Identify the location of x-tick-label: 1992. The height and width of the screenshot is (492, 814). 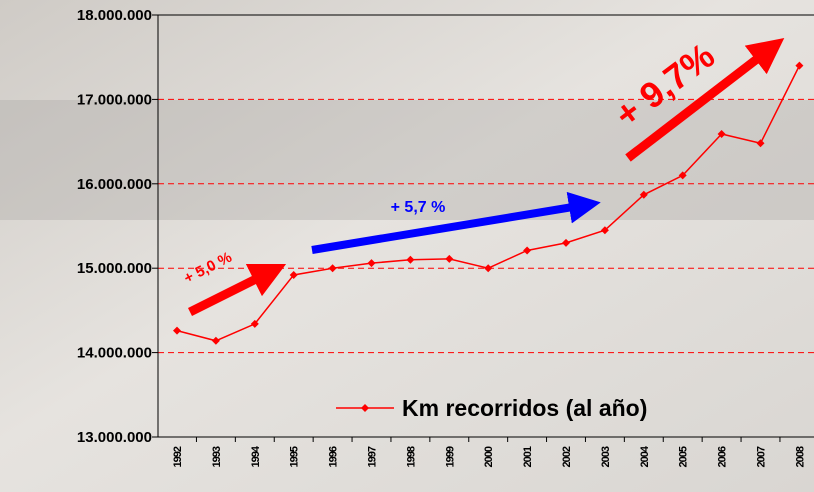
(178, 456).